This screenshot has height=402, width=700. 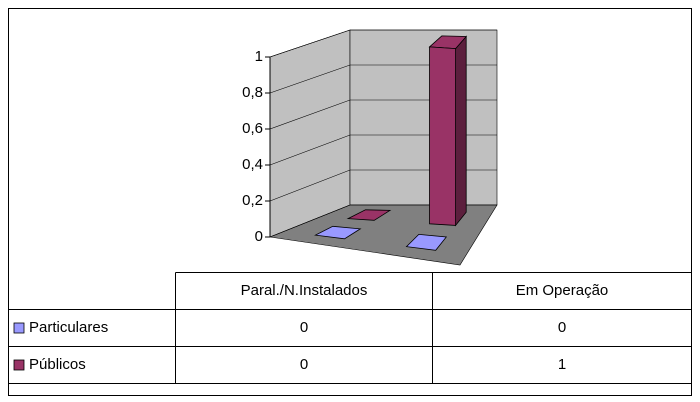 I want to click on y-tick-label: 0,8, so click(x=252, y=92).